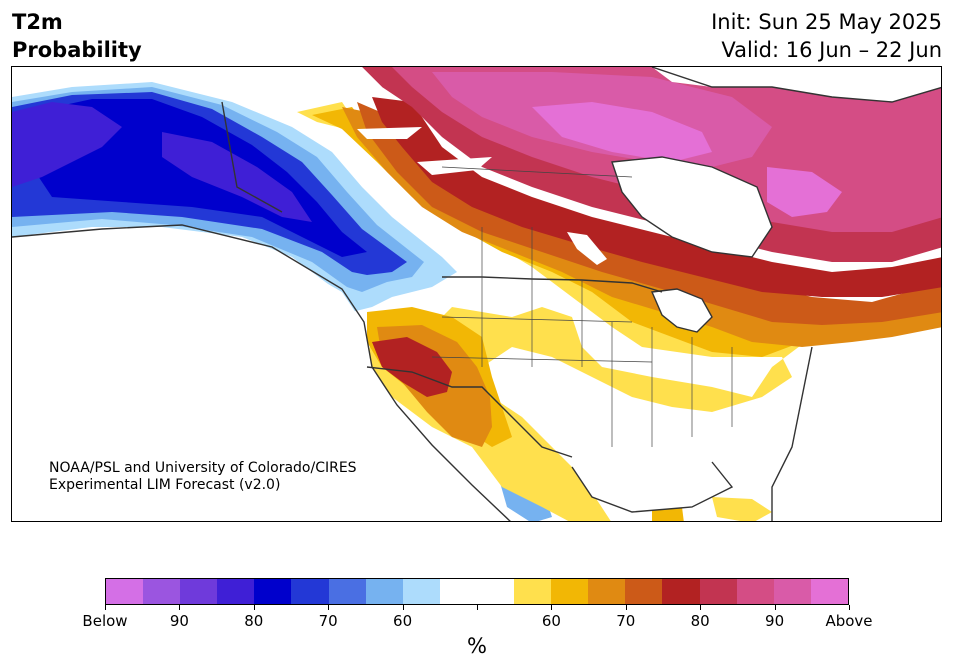 The width and height of the screenshot is (954, 671). Describe the element at coordinates (742, 509) in the screenshot. I see `above-60-florida` at that location.